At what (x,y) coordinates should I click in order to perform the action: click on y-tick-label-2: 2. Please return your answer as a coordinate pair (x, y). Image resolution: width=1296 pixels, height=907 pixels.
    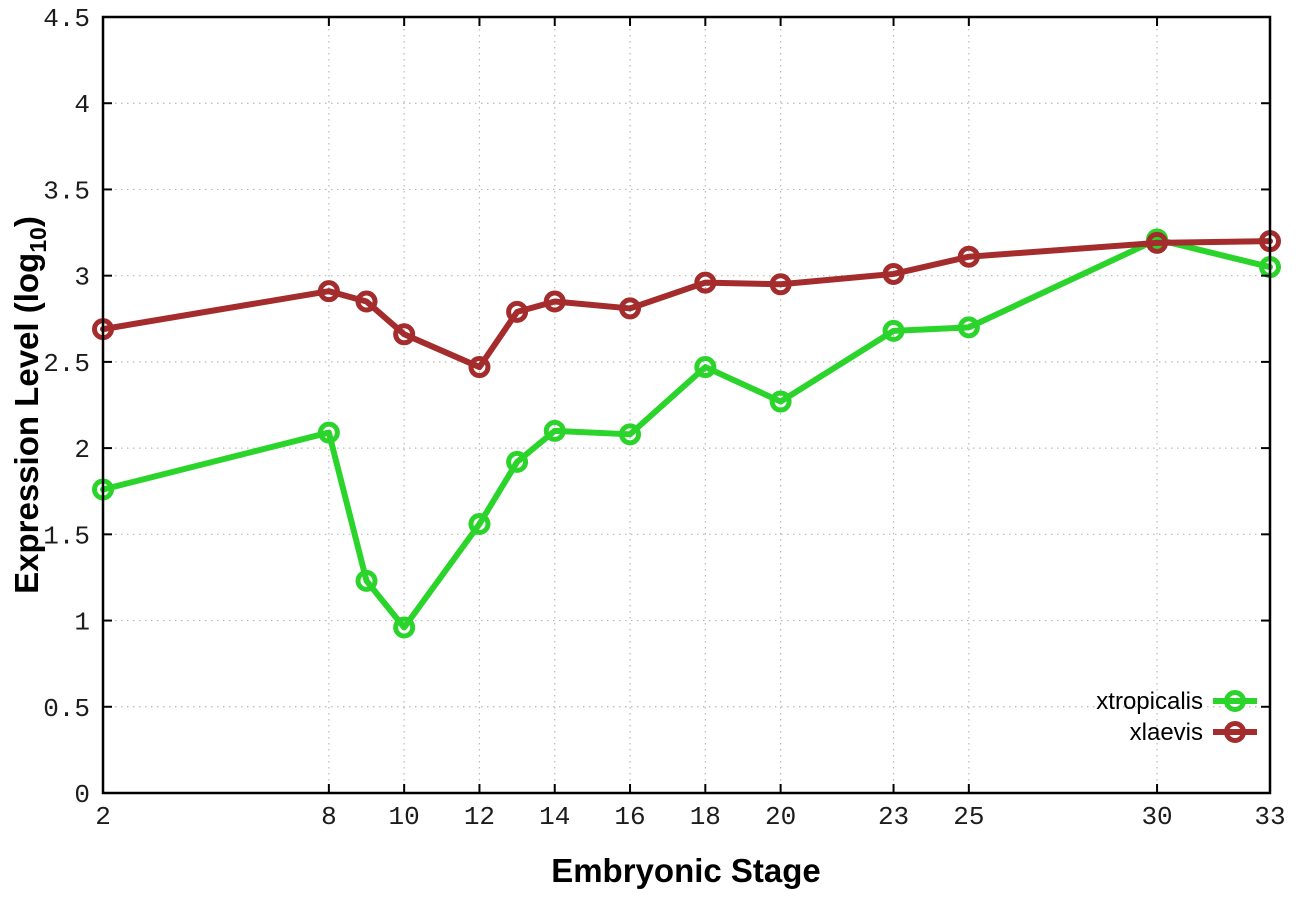
    Looking at the image, I should click on (82, 450).